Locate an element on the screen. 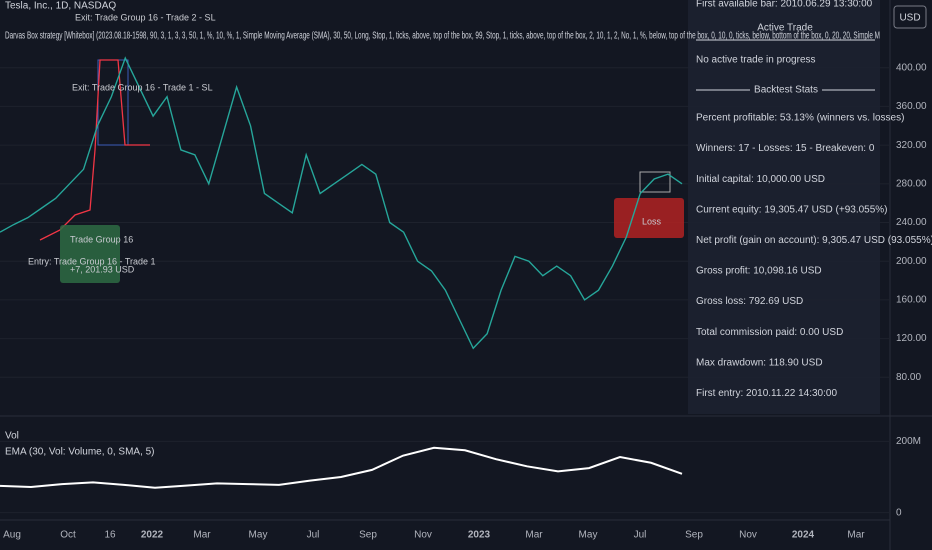 The height and width of the screenshot is (550, 932). win-box is located at coordinates (90, 254).